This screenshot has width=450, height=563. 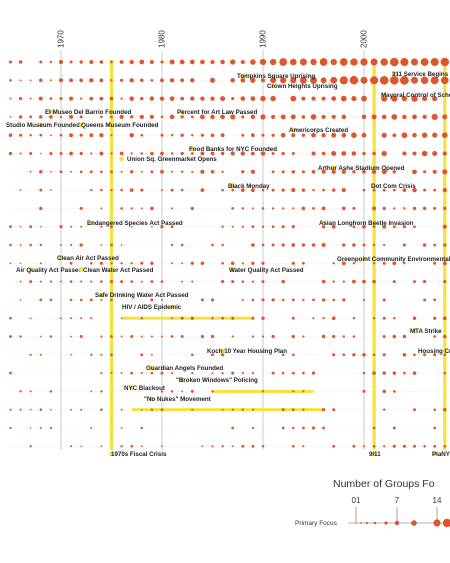 I want to click on legend-title: Number of Groups Fo, so click(x=384, y=484).